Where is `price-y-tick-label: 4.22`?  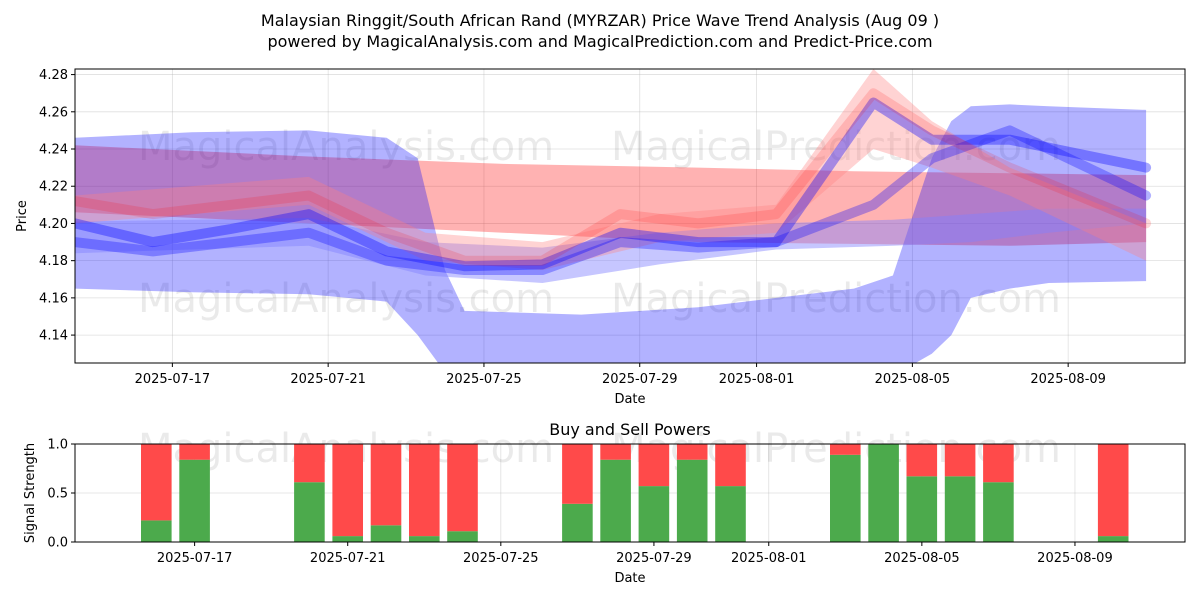
price-y-tick-label: 4.22 is located at coordinates (53, 187).